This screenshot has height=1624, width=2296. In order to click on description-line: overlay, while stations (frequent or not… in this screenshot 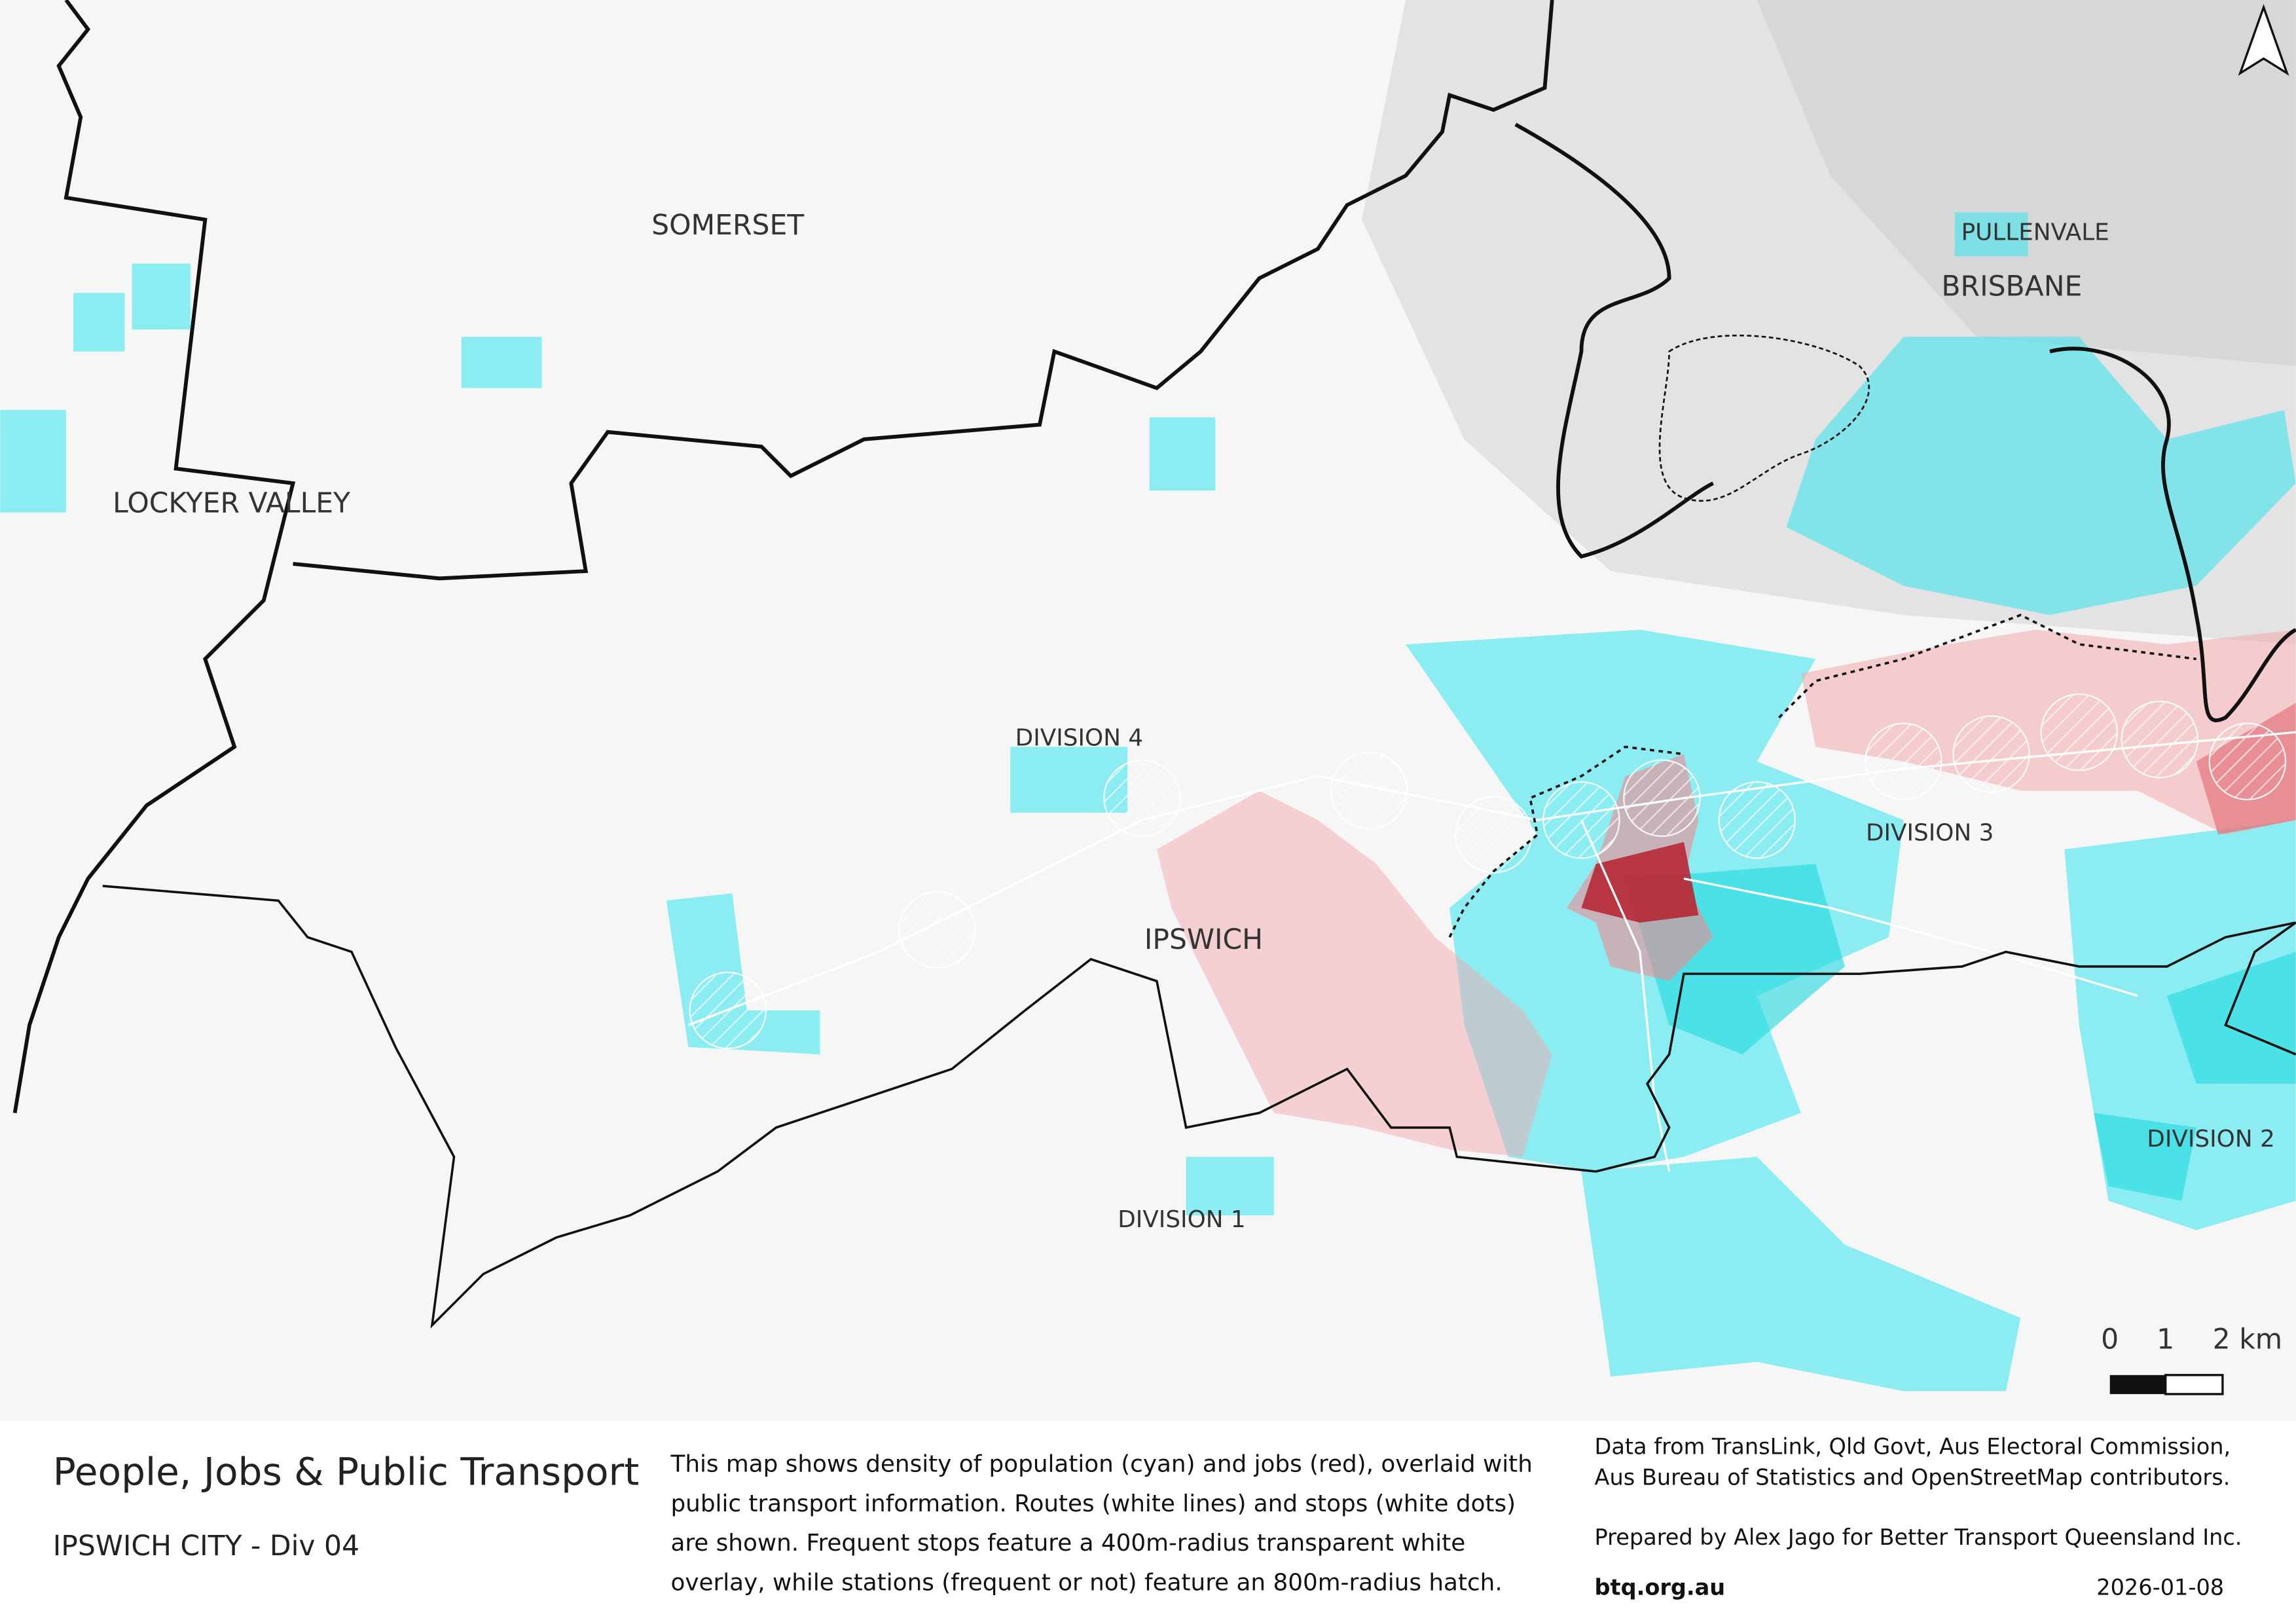, I will do `click(1086, 1583)`.